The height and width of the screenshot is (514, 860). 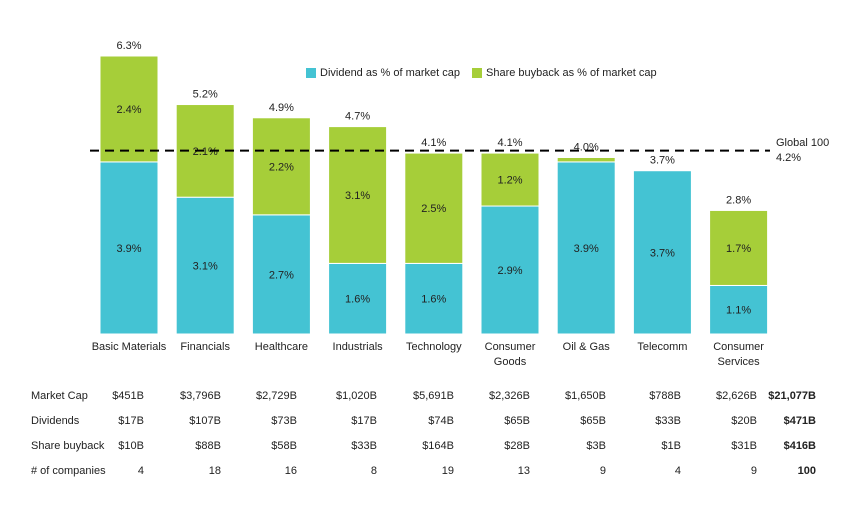 What do you see at coordinates (447, 471) in the screenshot?
I see `table-cell: 19` at bounding box center [447, 471].